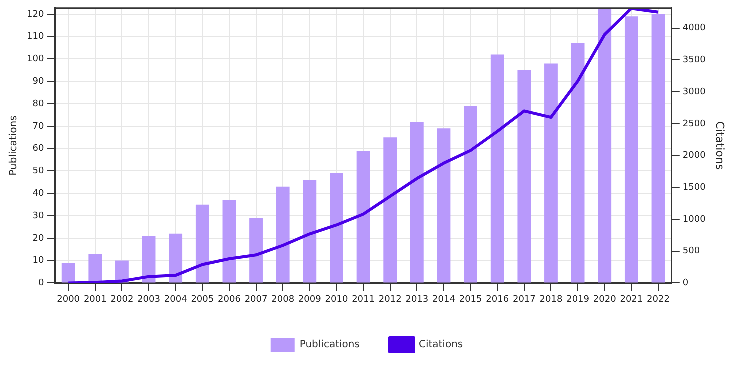 The height and width of the screenshot is (366, 738). What do you see at coordinates (694, 187) in the screenshot?
I see `y2-tick-label: 1500` at bounding box center [694, 187].